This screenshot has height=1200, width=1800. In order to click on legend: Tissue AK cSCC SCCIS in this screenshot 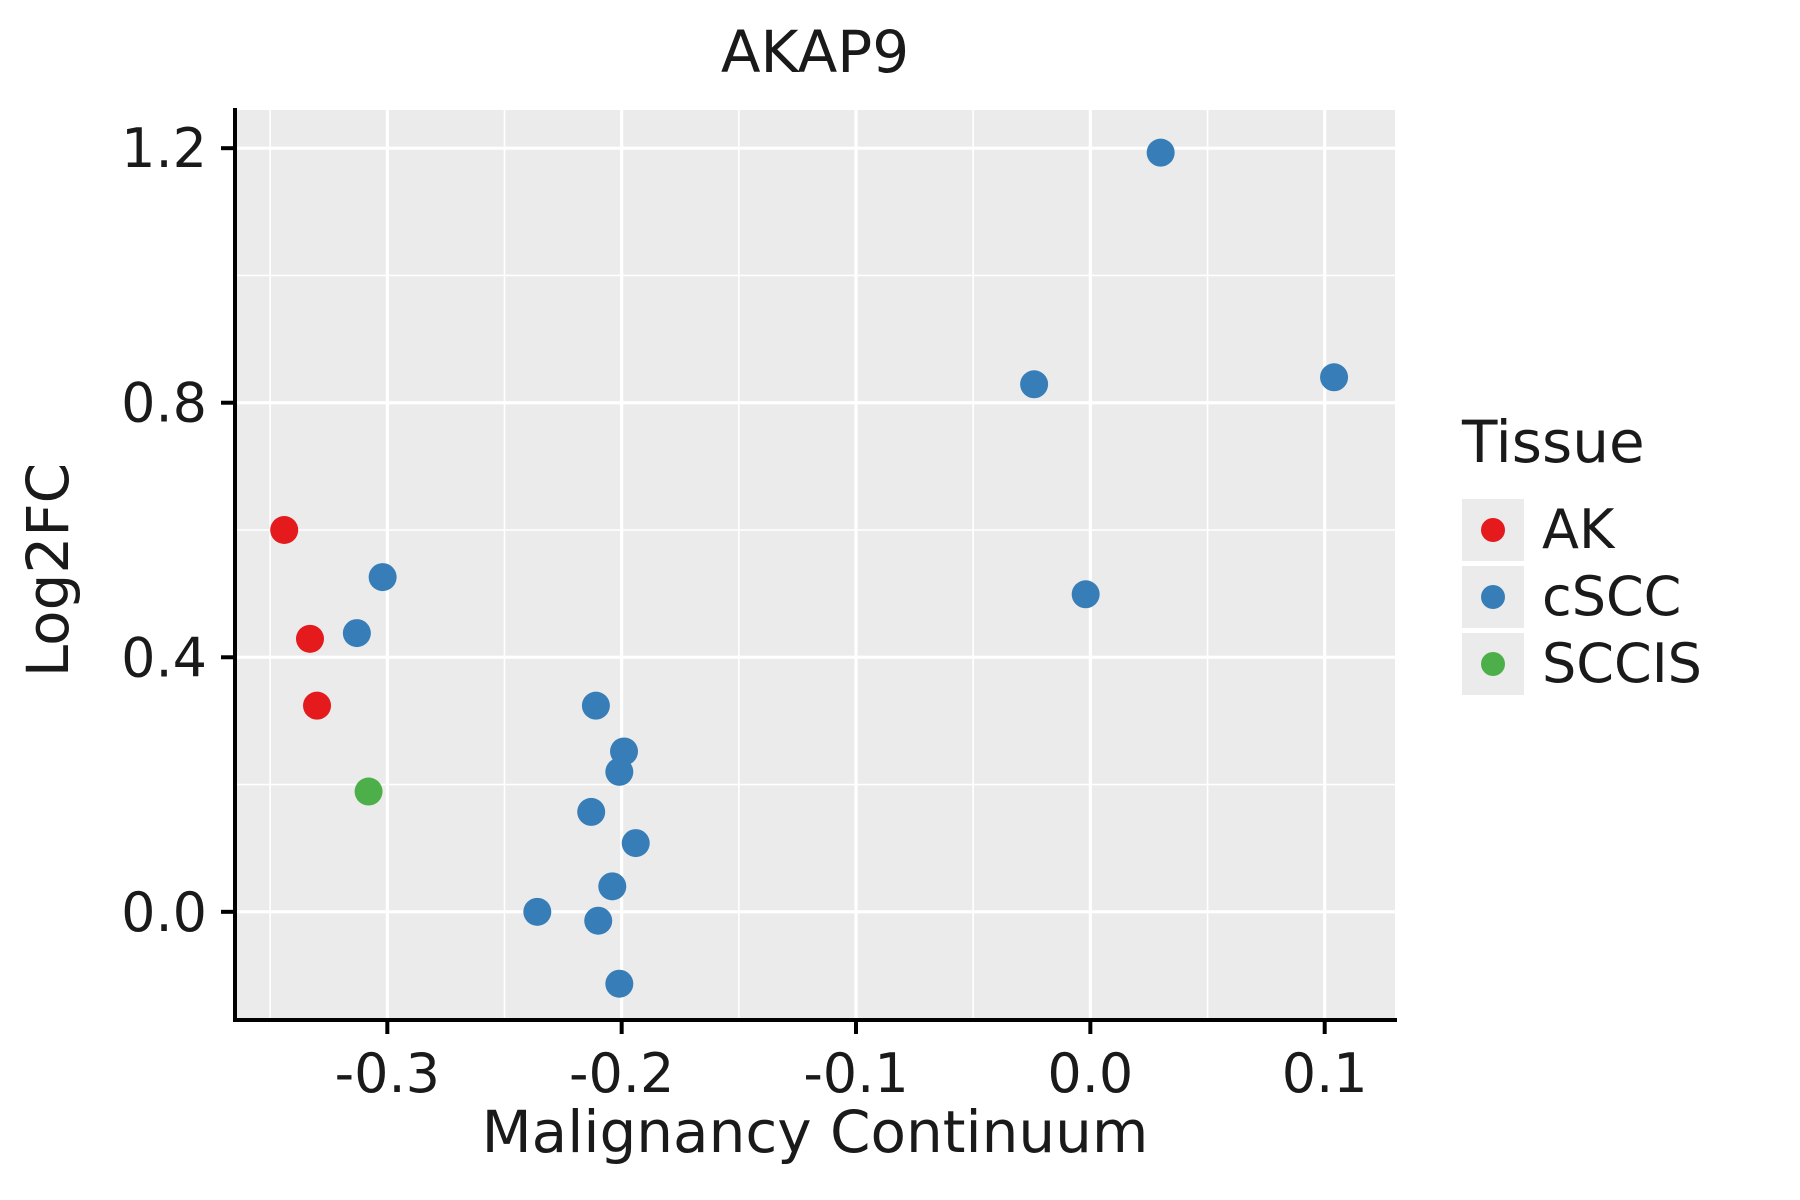, I will do `click(1582, 553)`.